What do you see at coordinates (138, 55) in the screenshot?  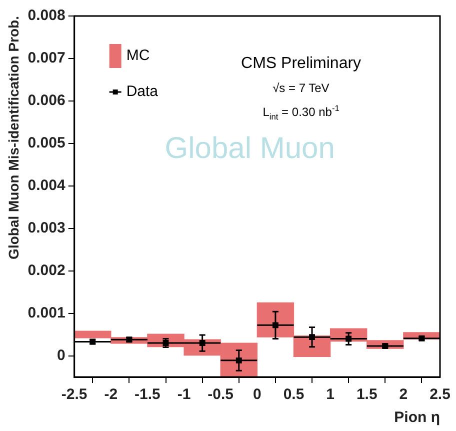 I see `legend-label: MC` at bounding box center [138, 55].